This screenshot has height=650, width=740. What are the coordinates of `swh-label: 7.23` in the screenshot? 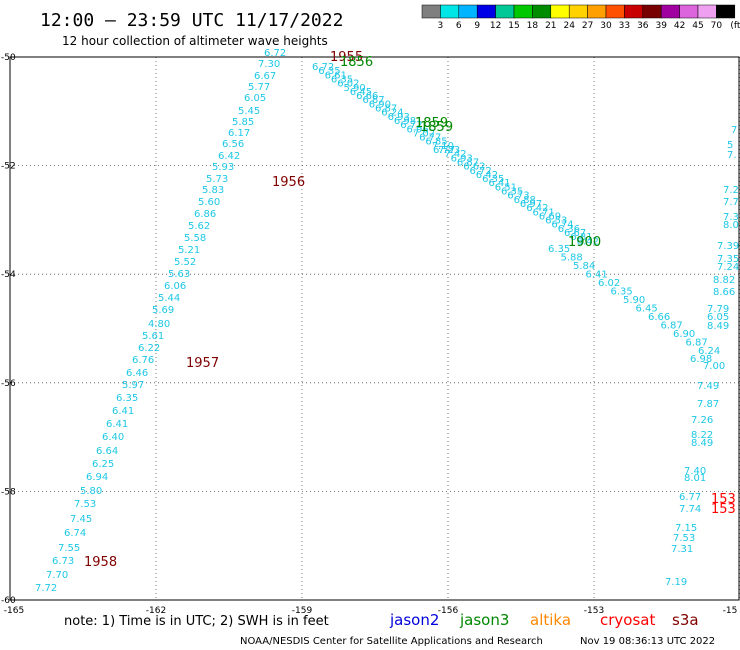 It's located at (449, 150).